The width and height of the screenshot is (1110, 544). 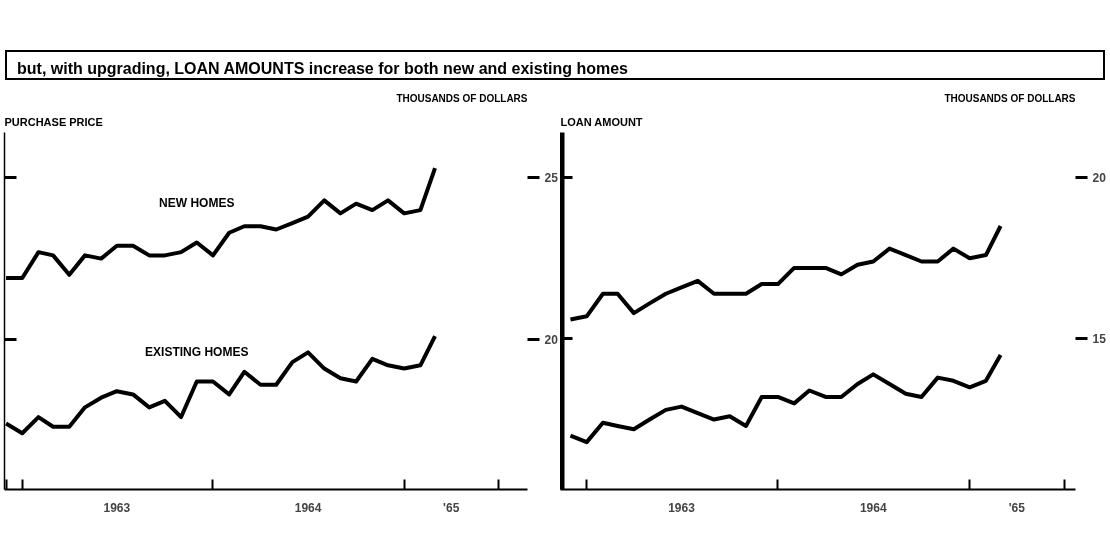 I want to click on y-tick-label: 15, so click(x=1099, y=339).